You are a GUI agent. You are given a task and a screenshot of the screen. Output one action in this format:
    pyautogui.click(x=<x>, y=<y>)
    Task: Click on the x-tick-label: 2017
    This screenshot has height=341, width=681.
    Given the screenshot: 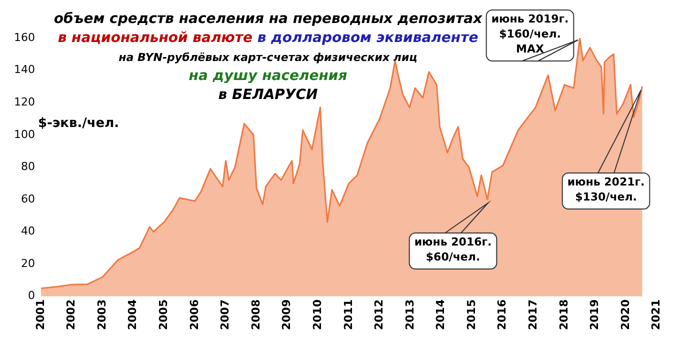 What is the action you would take?
    pyautogui.click(x=533, y=314)
    